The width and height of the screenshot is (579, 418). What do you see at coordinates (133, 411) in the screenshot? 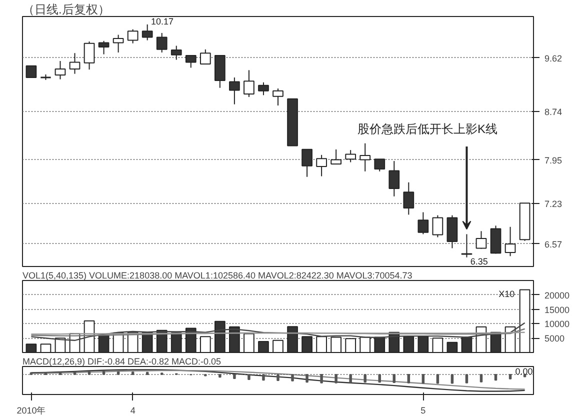
I see `x-tick-label: 4` at bounding box center [133, 411].